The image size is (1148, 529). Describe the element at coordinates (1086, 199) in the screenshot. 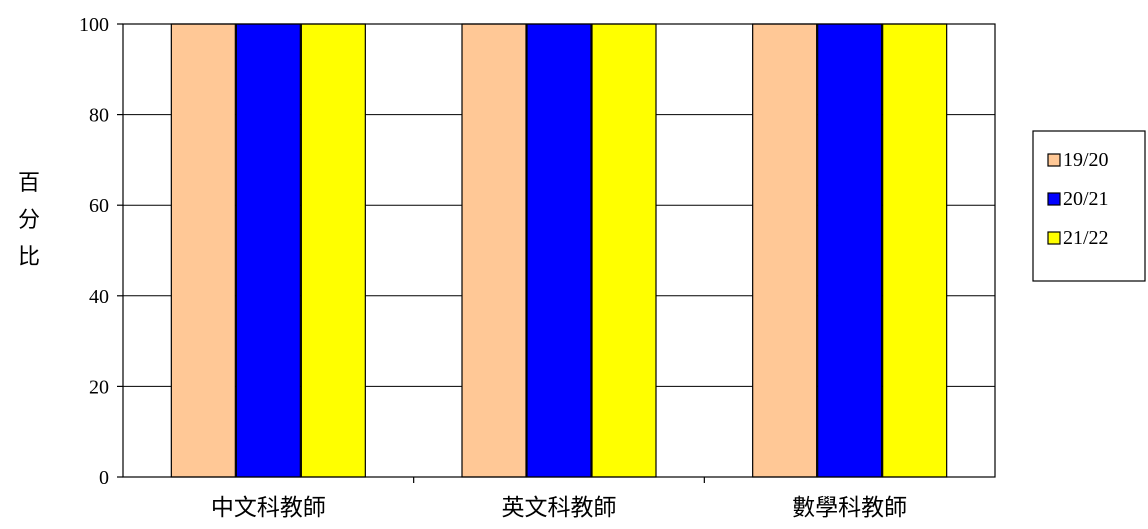

I see `legend-label: 20/21` at that location.